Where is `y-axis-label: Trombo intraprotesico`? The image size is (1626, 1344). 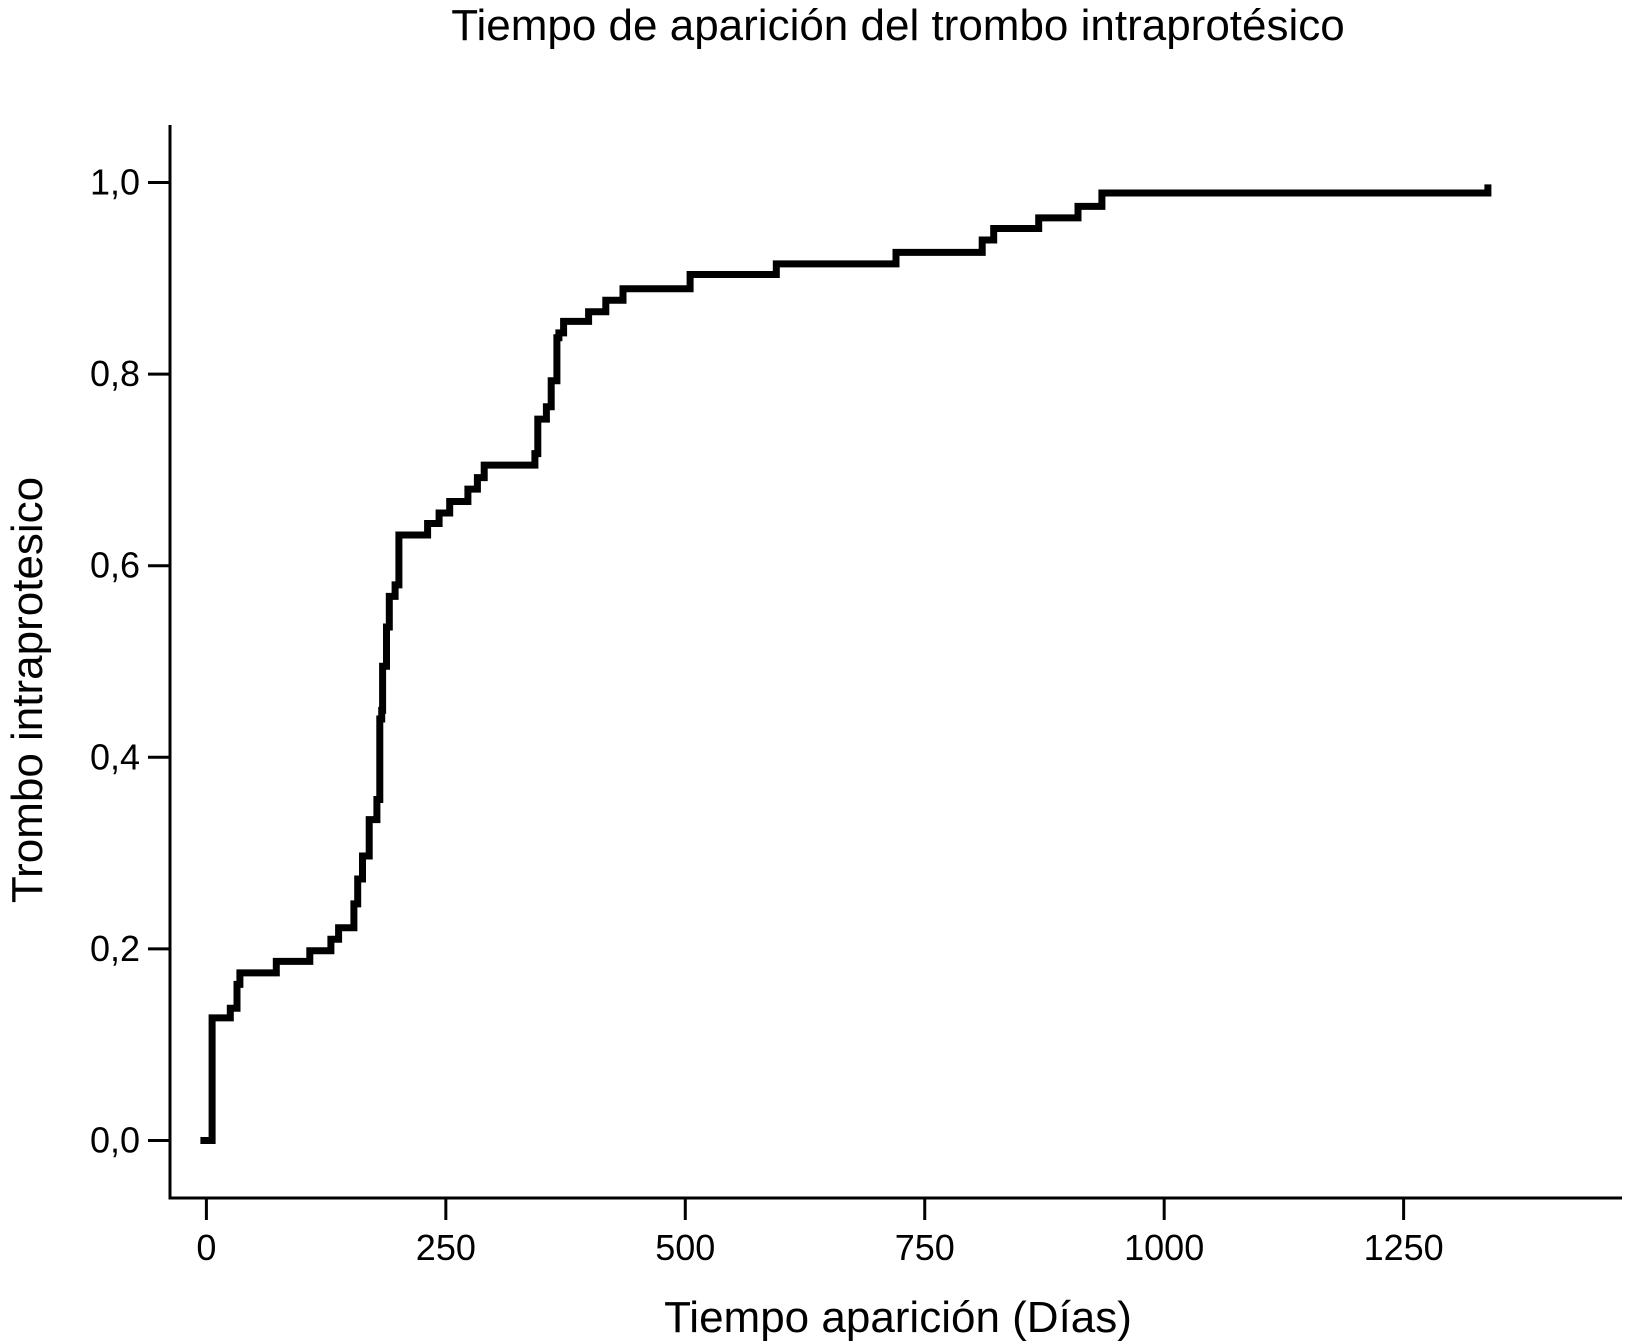
y-axis-label: Trombo intraprotesico is located at coordinates (27, 690).